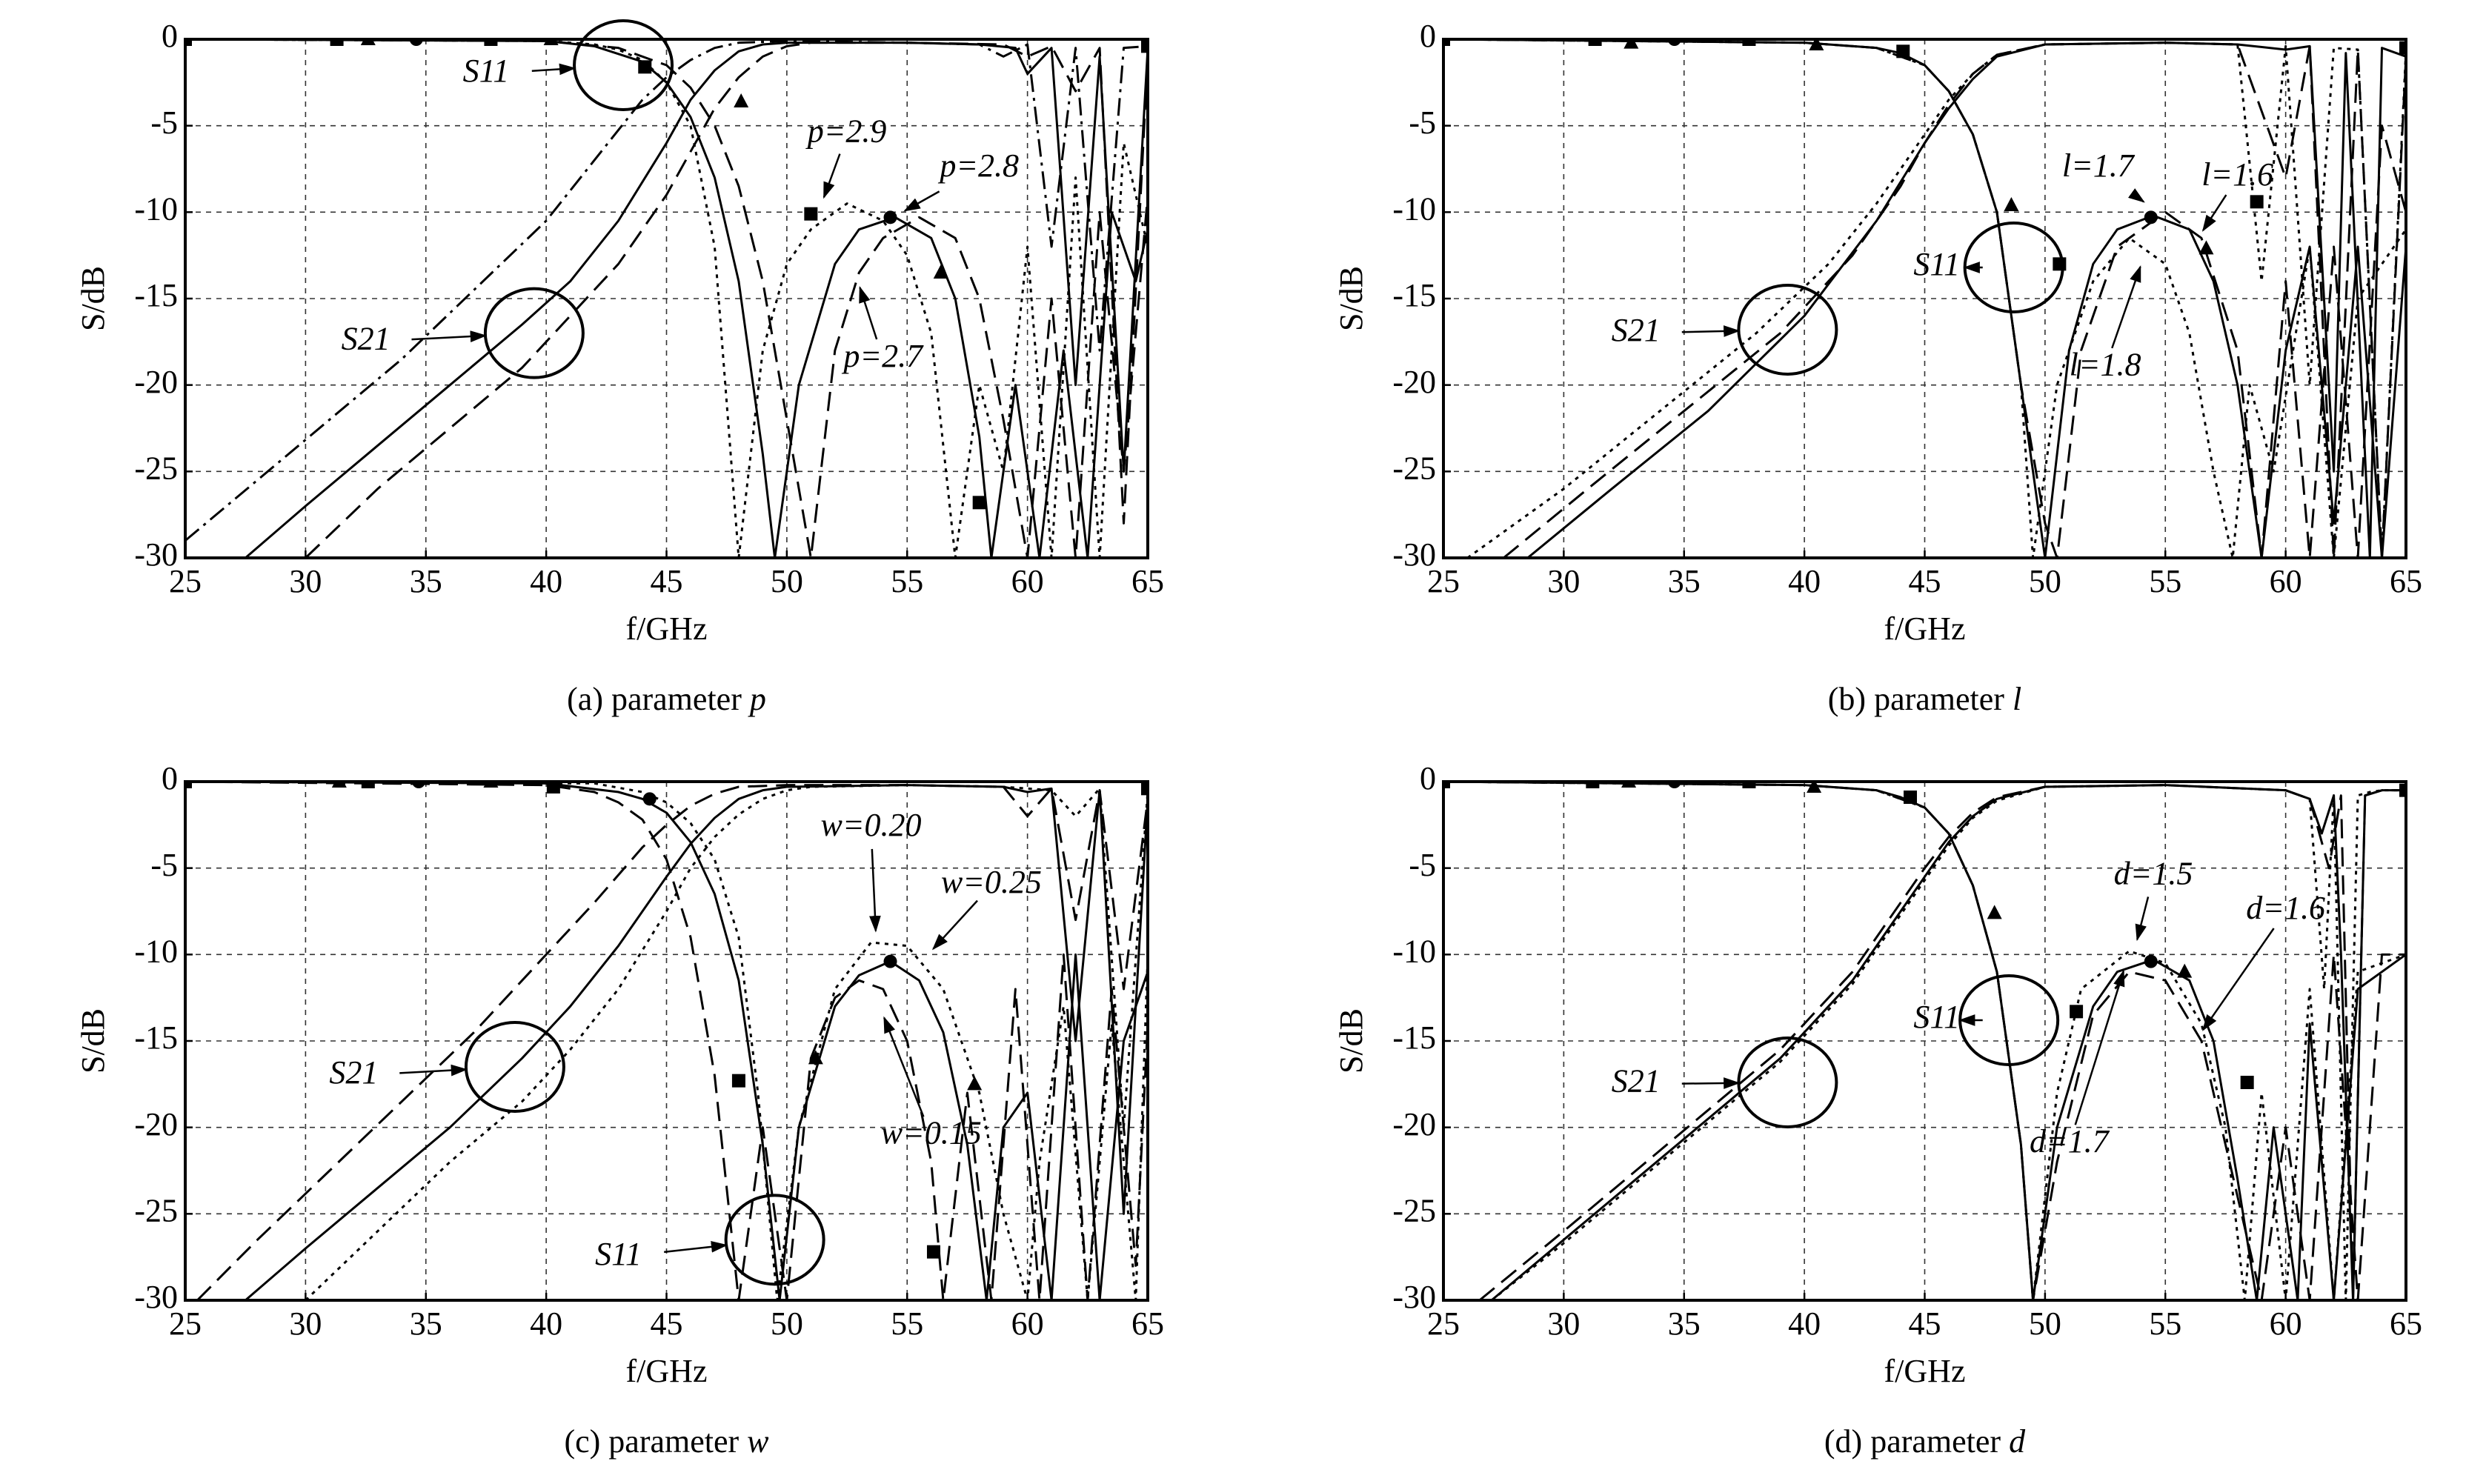 The height and width of the screenshot is (1484, 2466). Describe the element at coordinates (991, 882) in the screenshot. I see `annotation-label: w=0.25` at that location.